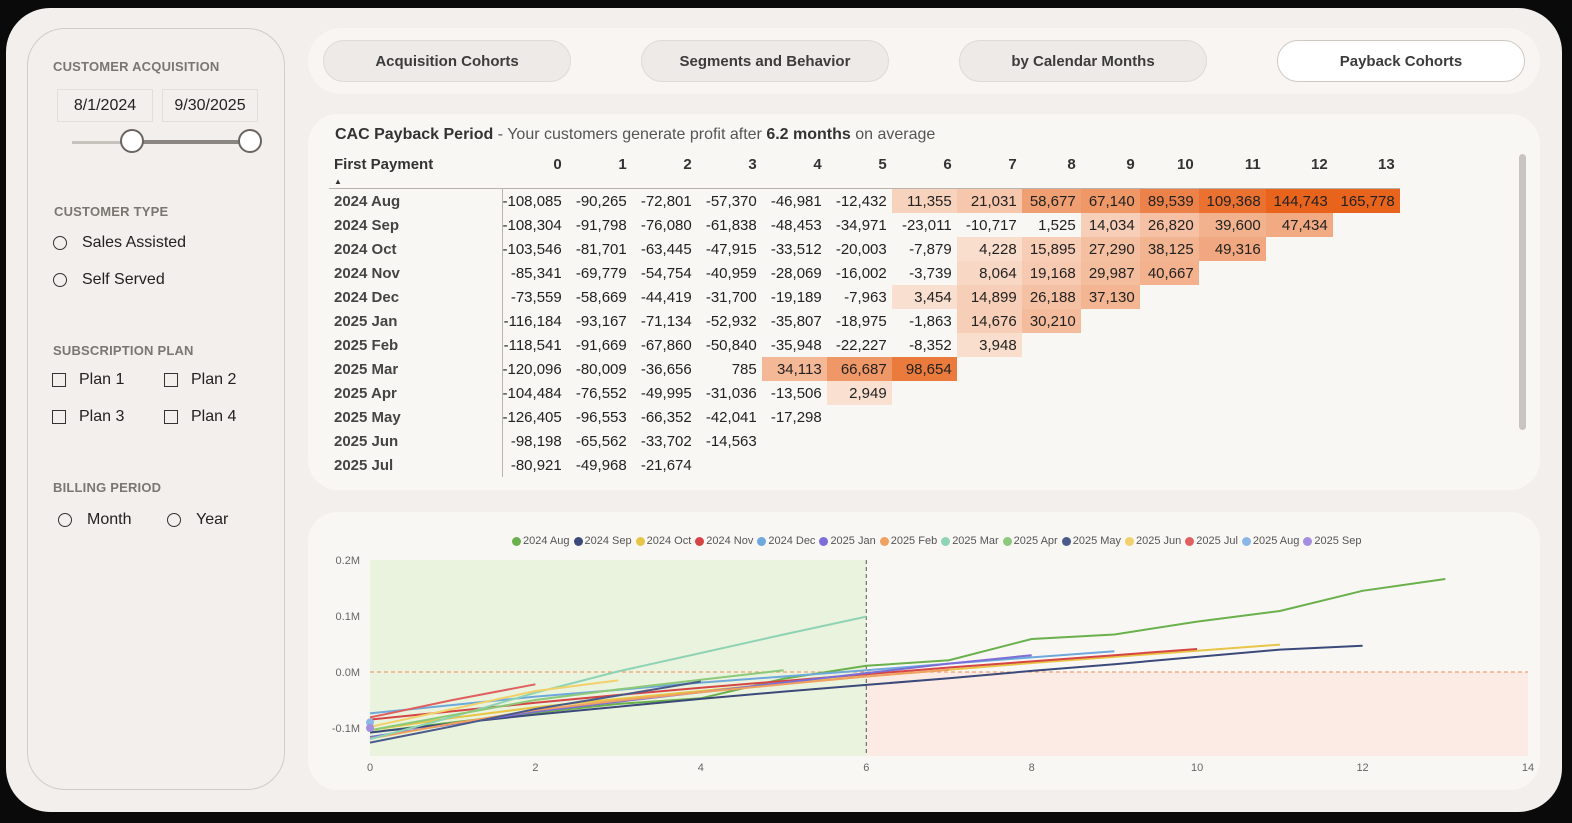 The height and width of the screenshot is (823, 1572). I want to click on table-cell: 165,778, so click(1366, 200).